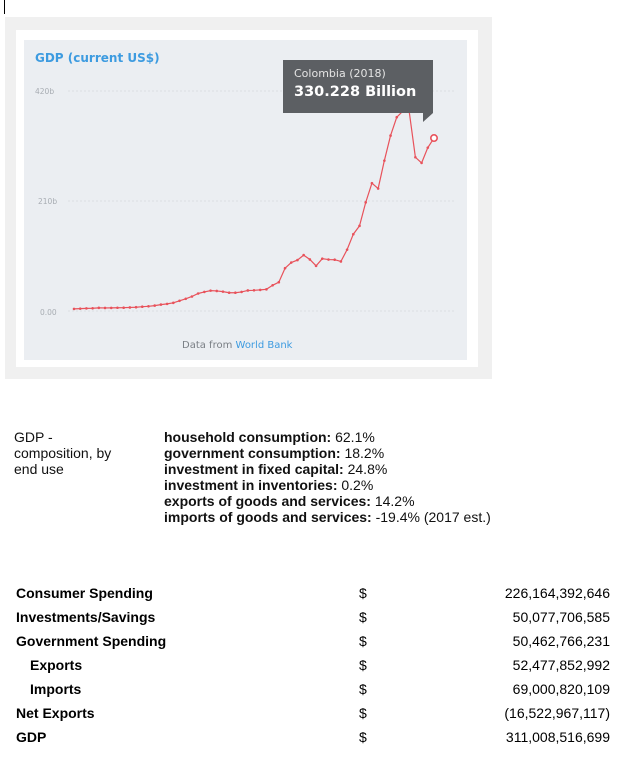 This screenshot has height=765, width=644. I want to click on composition-item: investment in inventories: 0.2%, so click(327, 485).